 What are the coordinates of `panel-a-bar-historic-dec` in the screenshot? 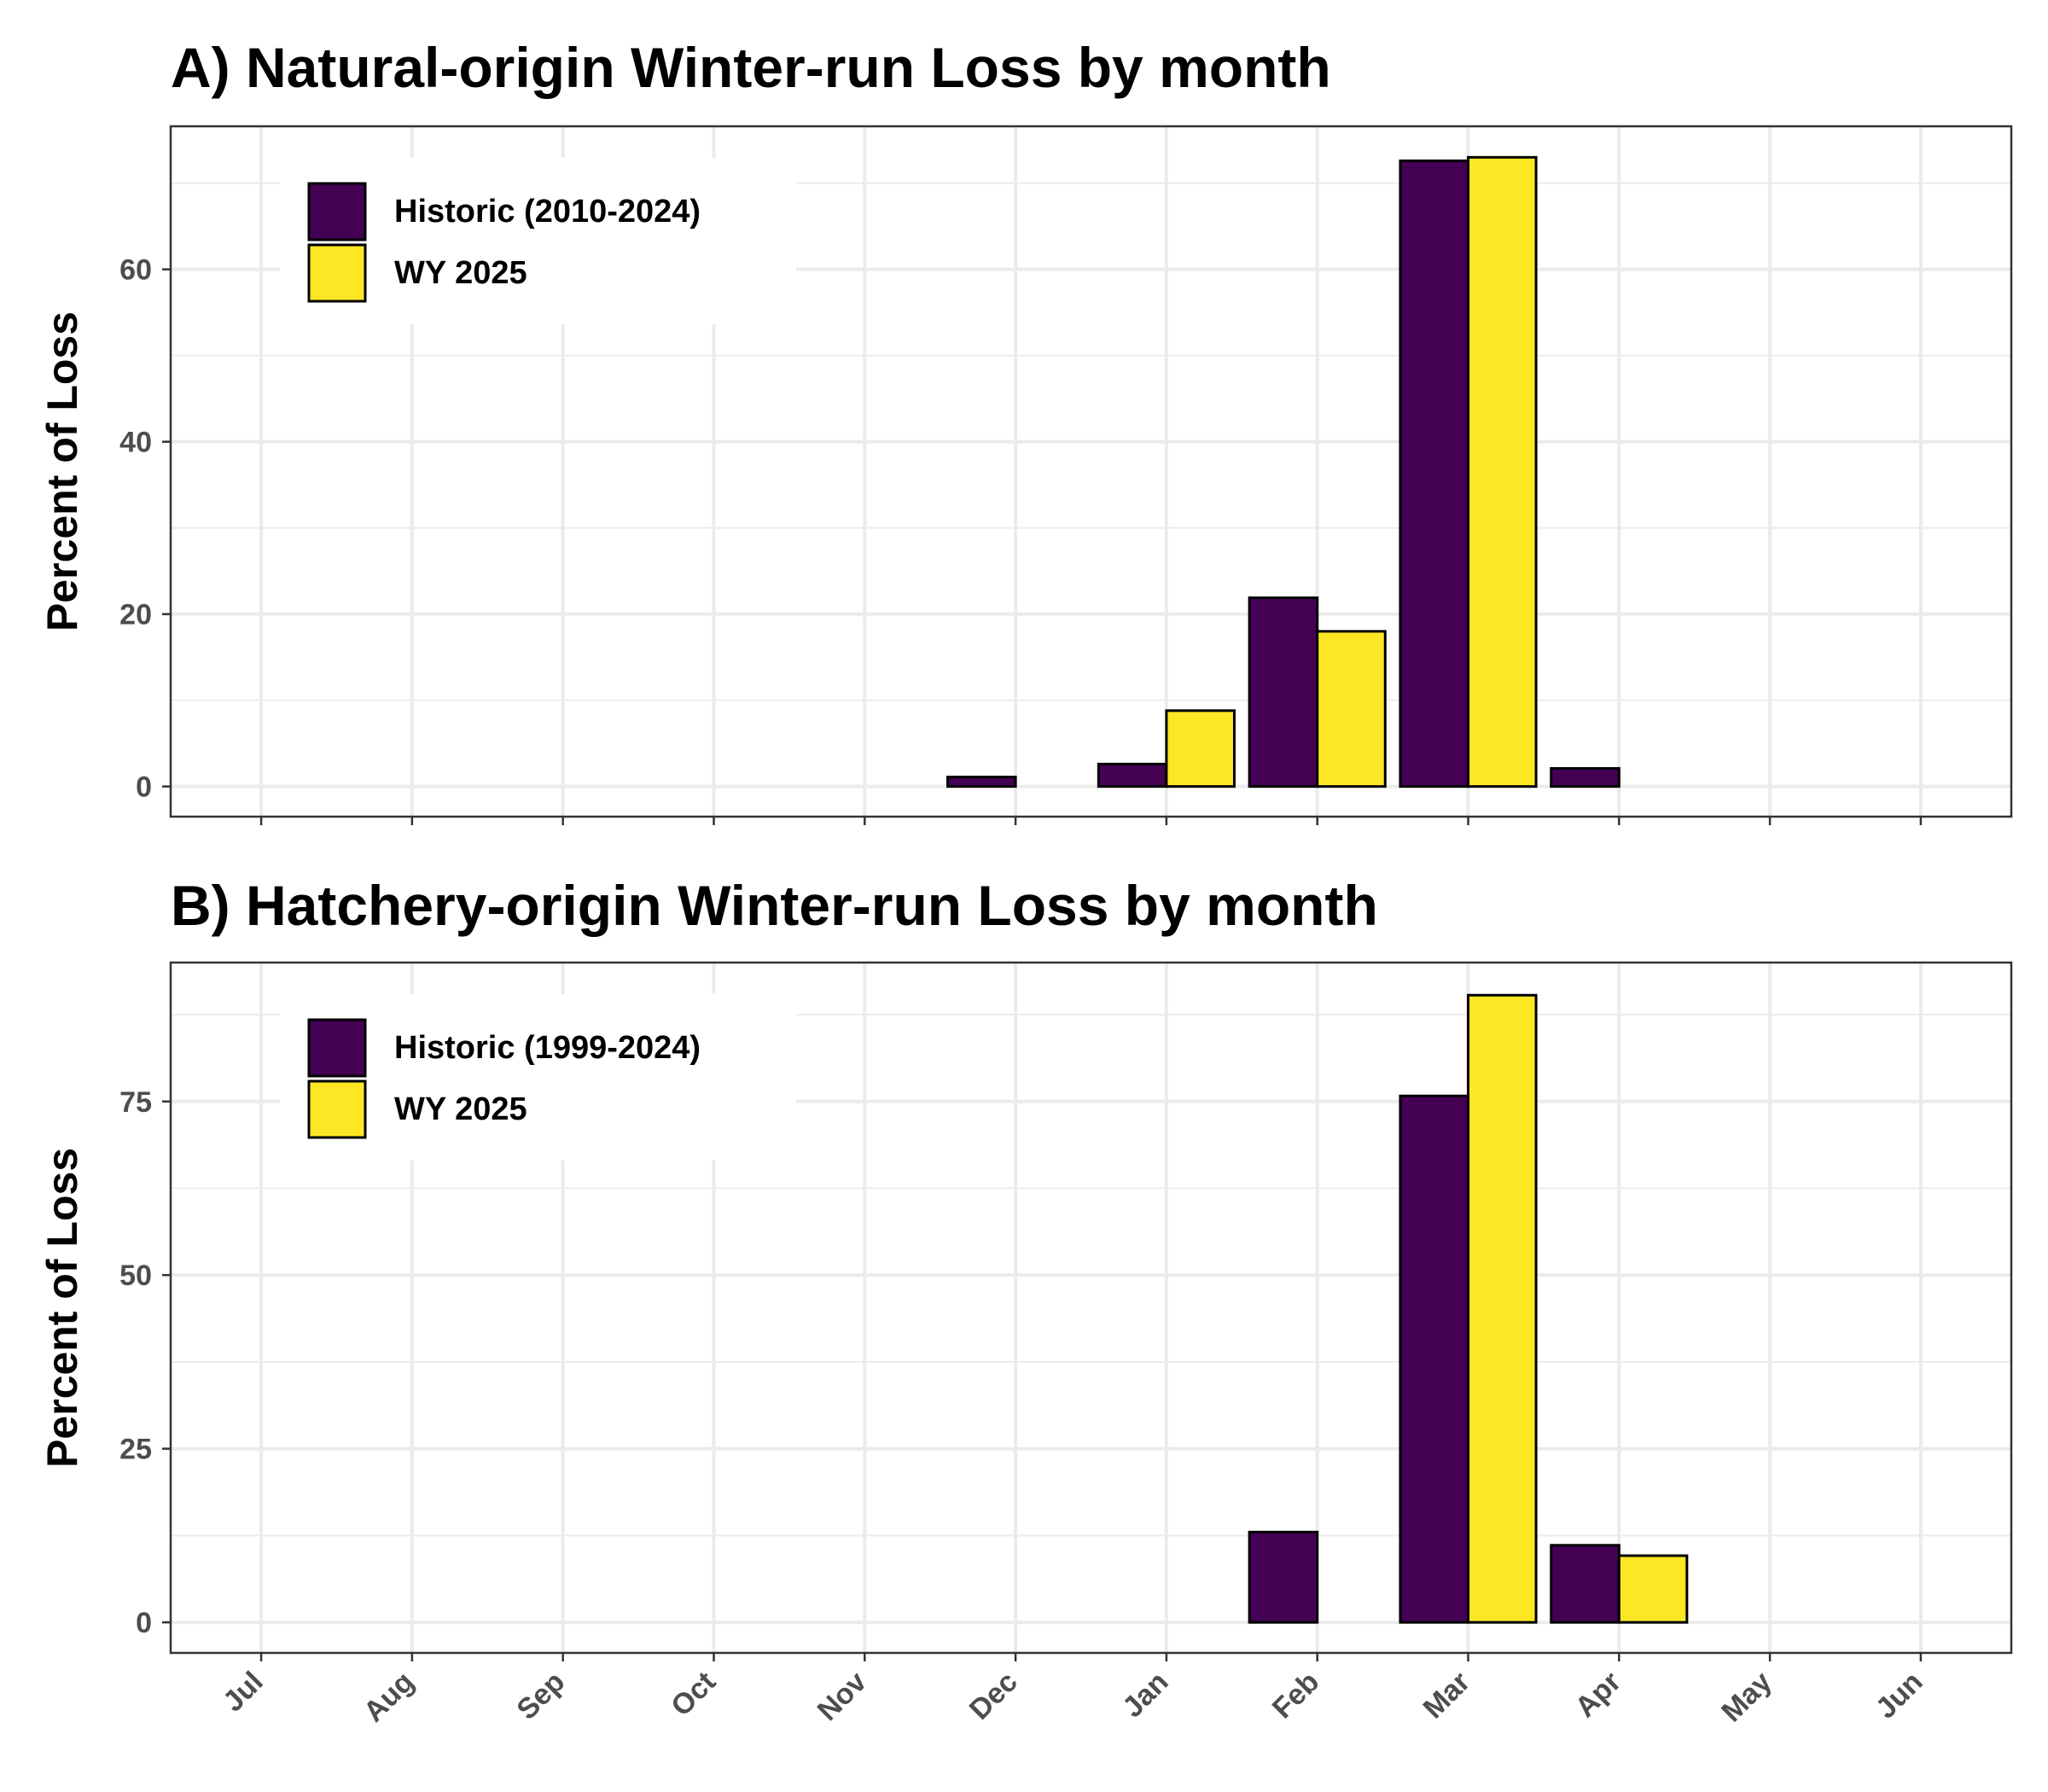 It's located at (982, 782).